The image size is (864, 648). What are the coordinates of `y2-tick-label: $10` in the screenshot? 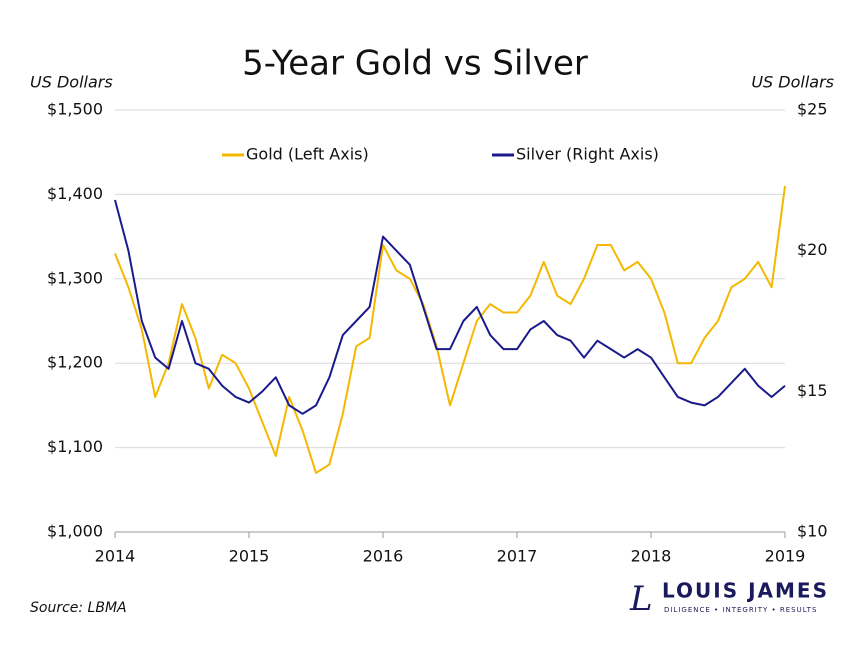 It's located at (812, 531).